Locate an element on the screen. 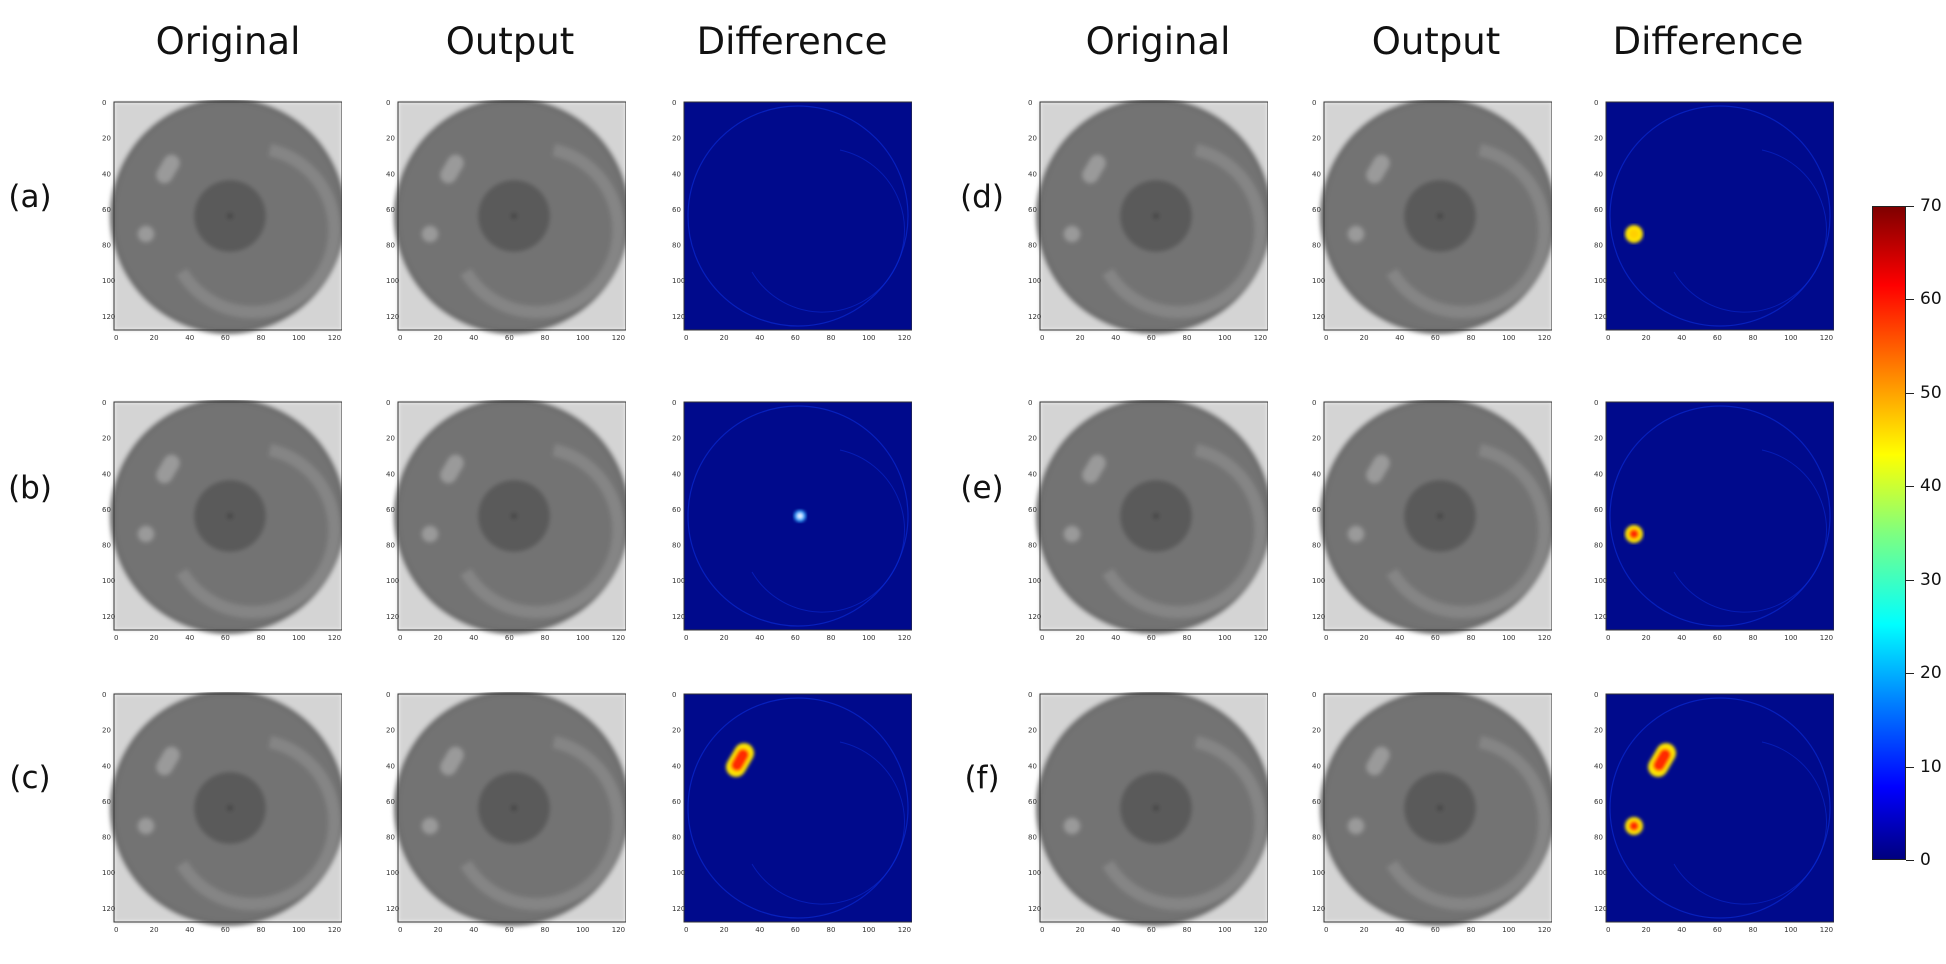 The height and width of the screenshot is (964, 1946). panel-d-difference-image is located at coordinates (1720, 216).